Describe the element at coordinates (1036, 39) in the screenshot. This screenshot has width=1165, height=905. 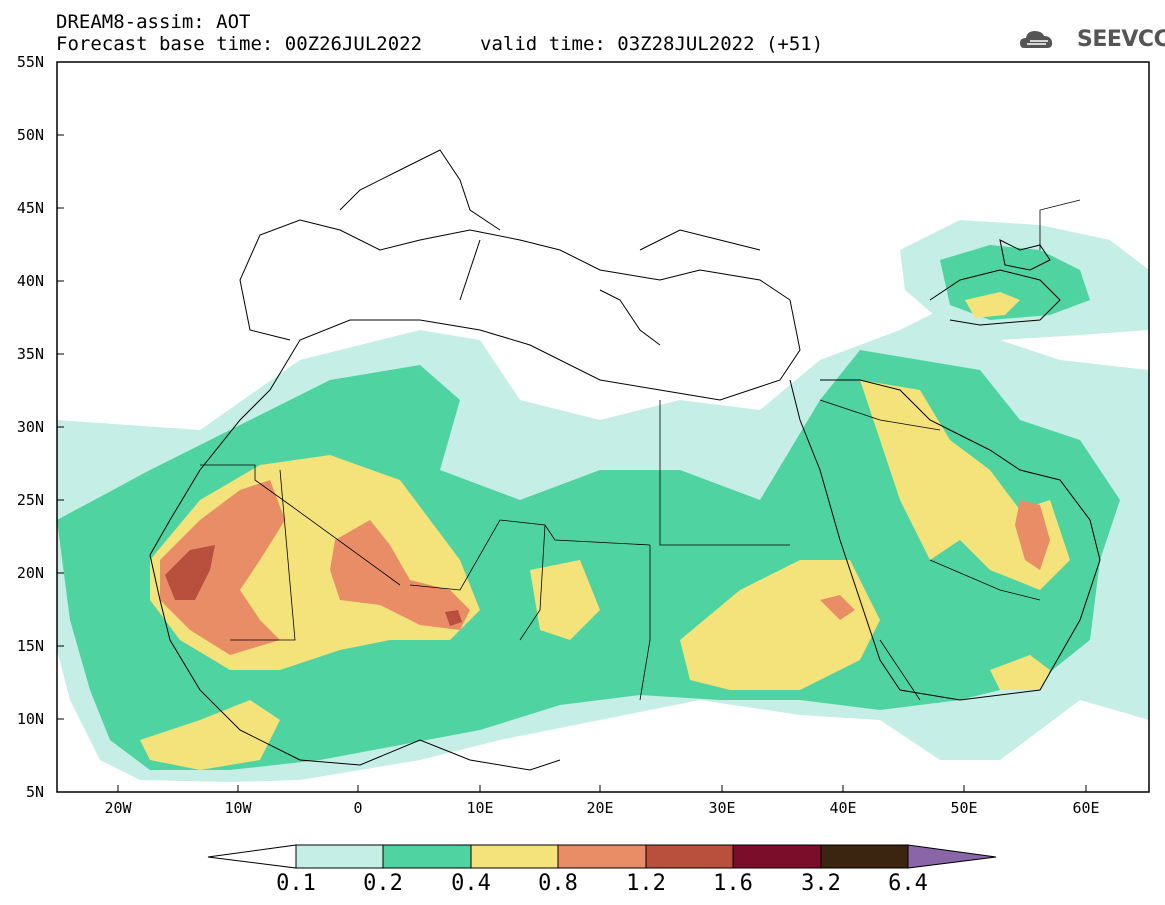
I see `seevccc-cloud-logo-icon` at that location.